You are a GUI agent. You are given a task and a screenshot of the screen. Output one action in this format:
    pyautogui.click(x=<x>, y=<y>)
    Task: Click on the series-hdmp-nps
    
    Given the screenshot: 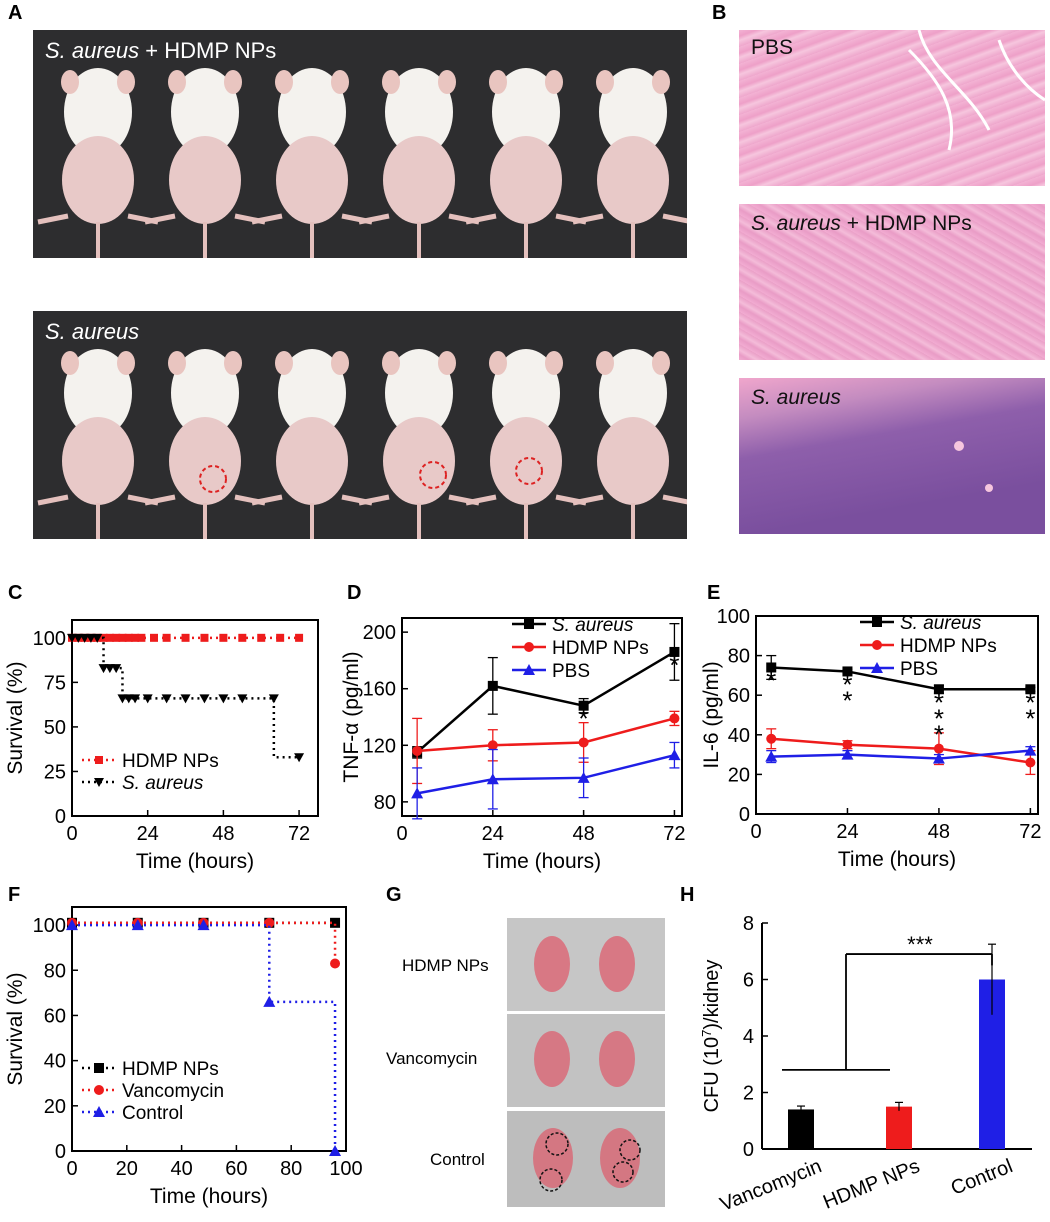 What is the action you would take?
    pyautogui.click(x=901, y=752)
    